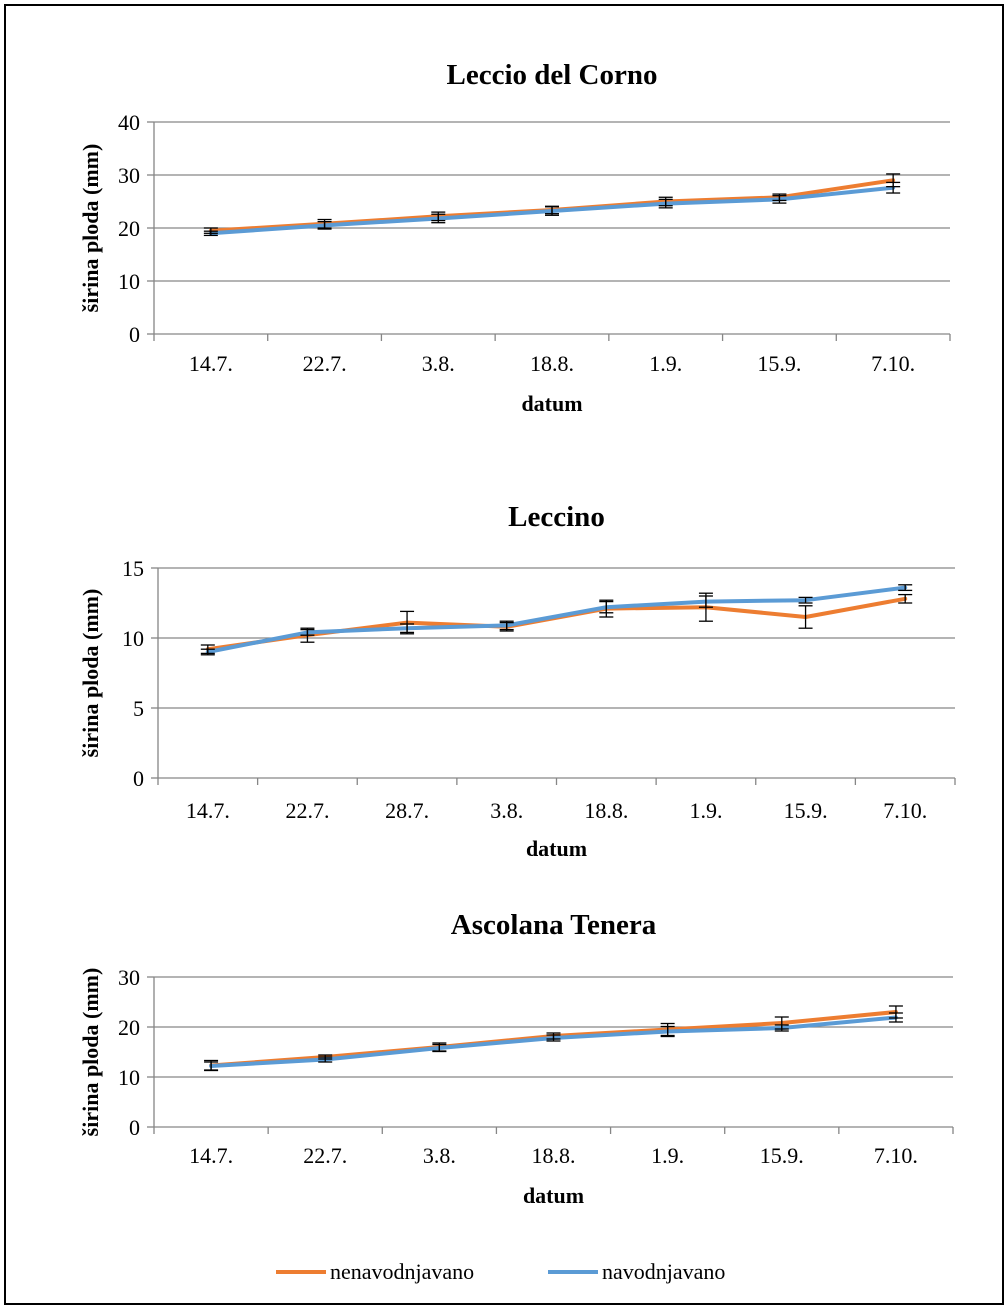  I want to click on legend-label-nenavodnjavano: nenavodnjavano, so click(402, 1271).